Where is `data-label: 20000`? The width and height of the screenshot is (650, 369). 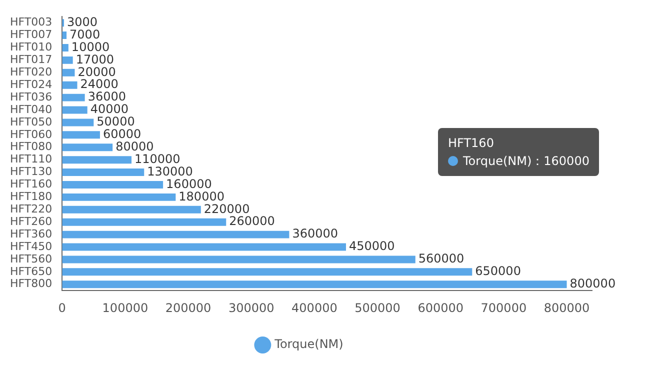 data-label: 20000 is located at coordinates (97, 71).